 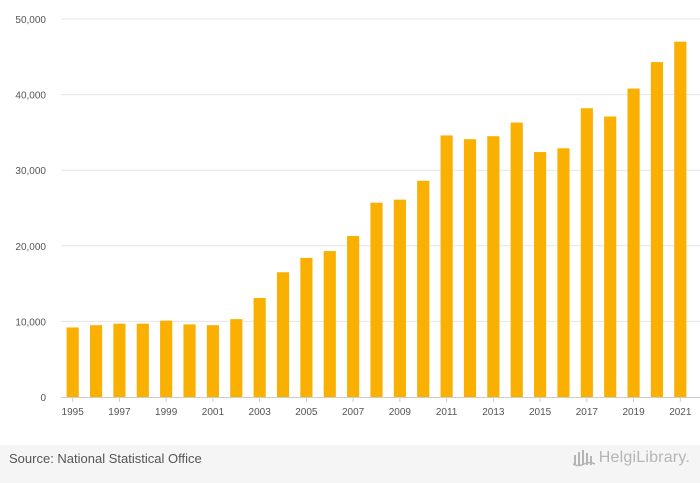 What do you see at coordinates (493, 266) in the screenshot?
I see `bar-2013` at bounding box center [493, 266].